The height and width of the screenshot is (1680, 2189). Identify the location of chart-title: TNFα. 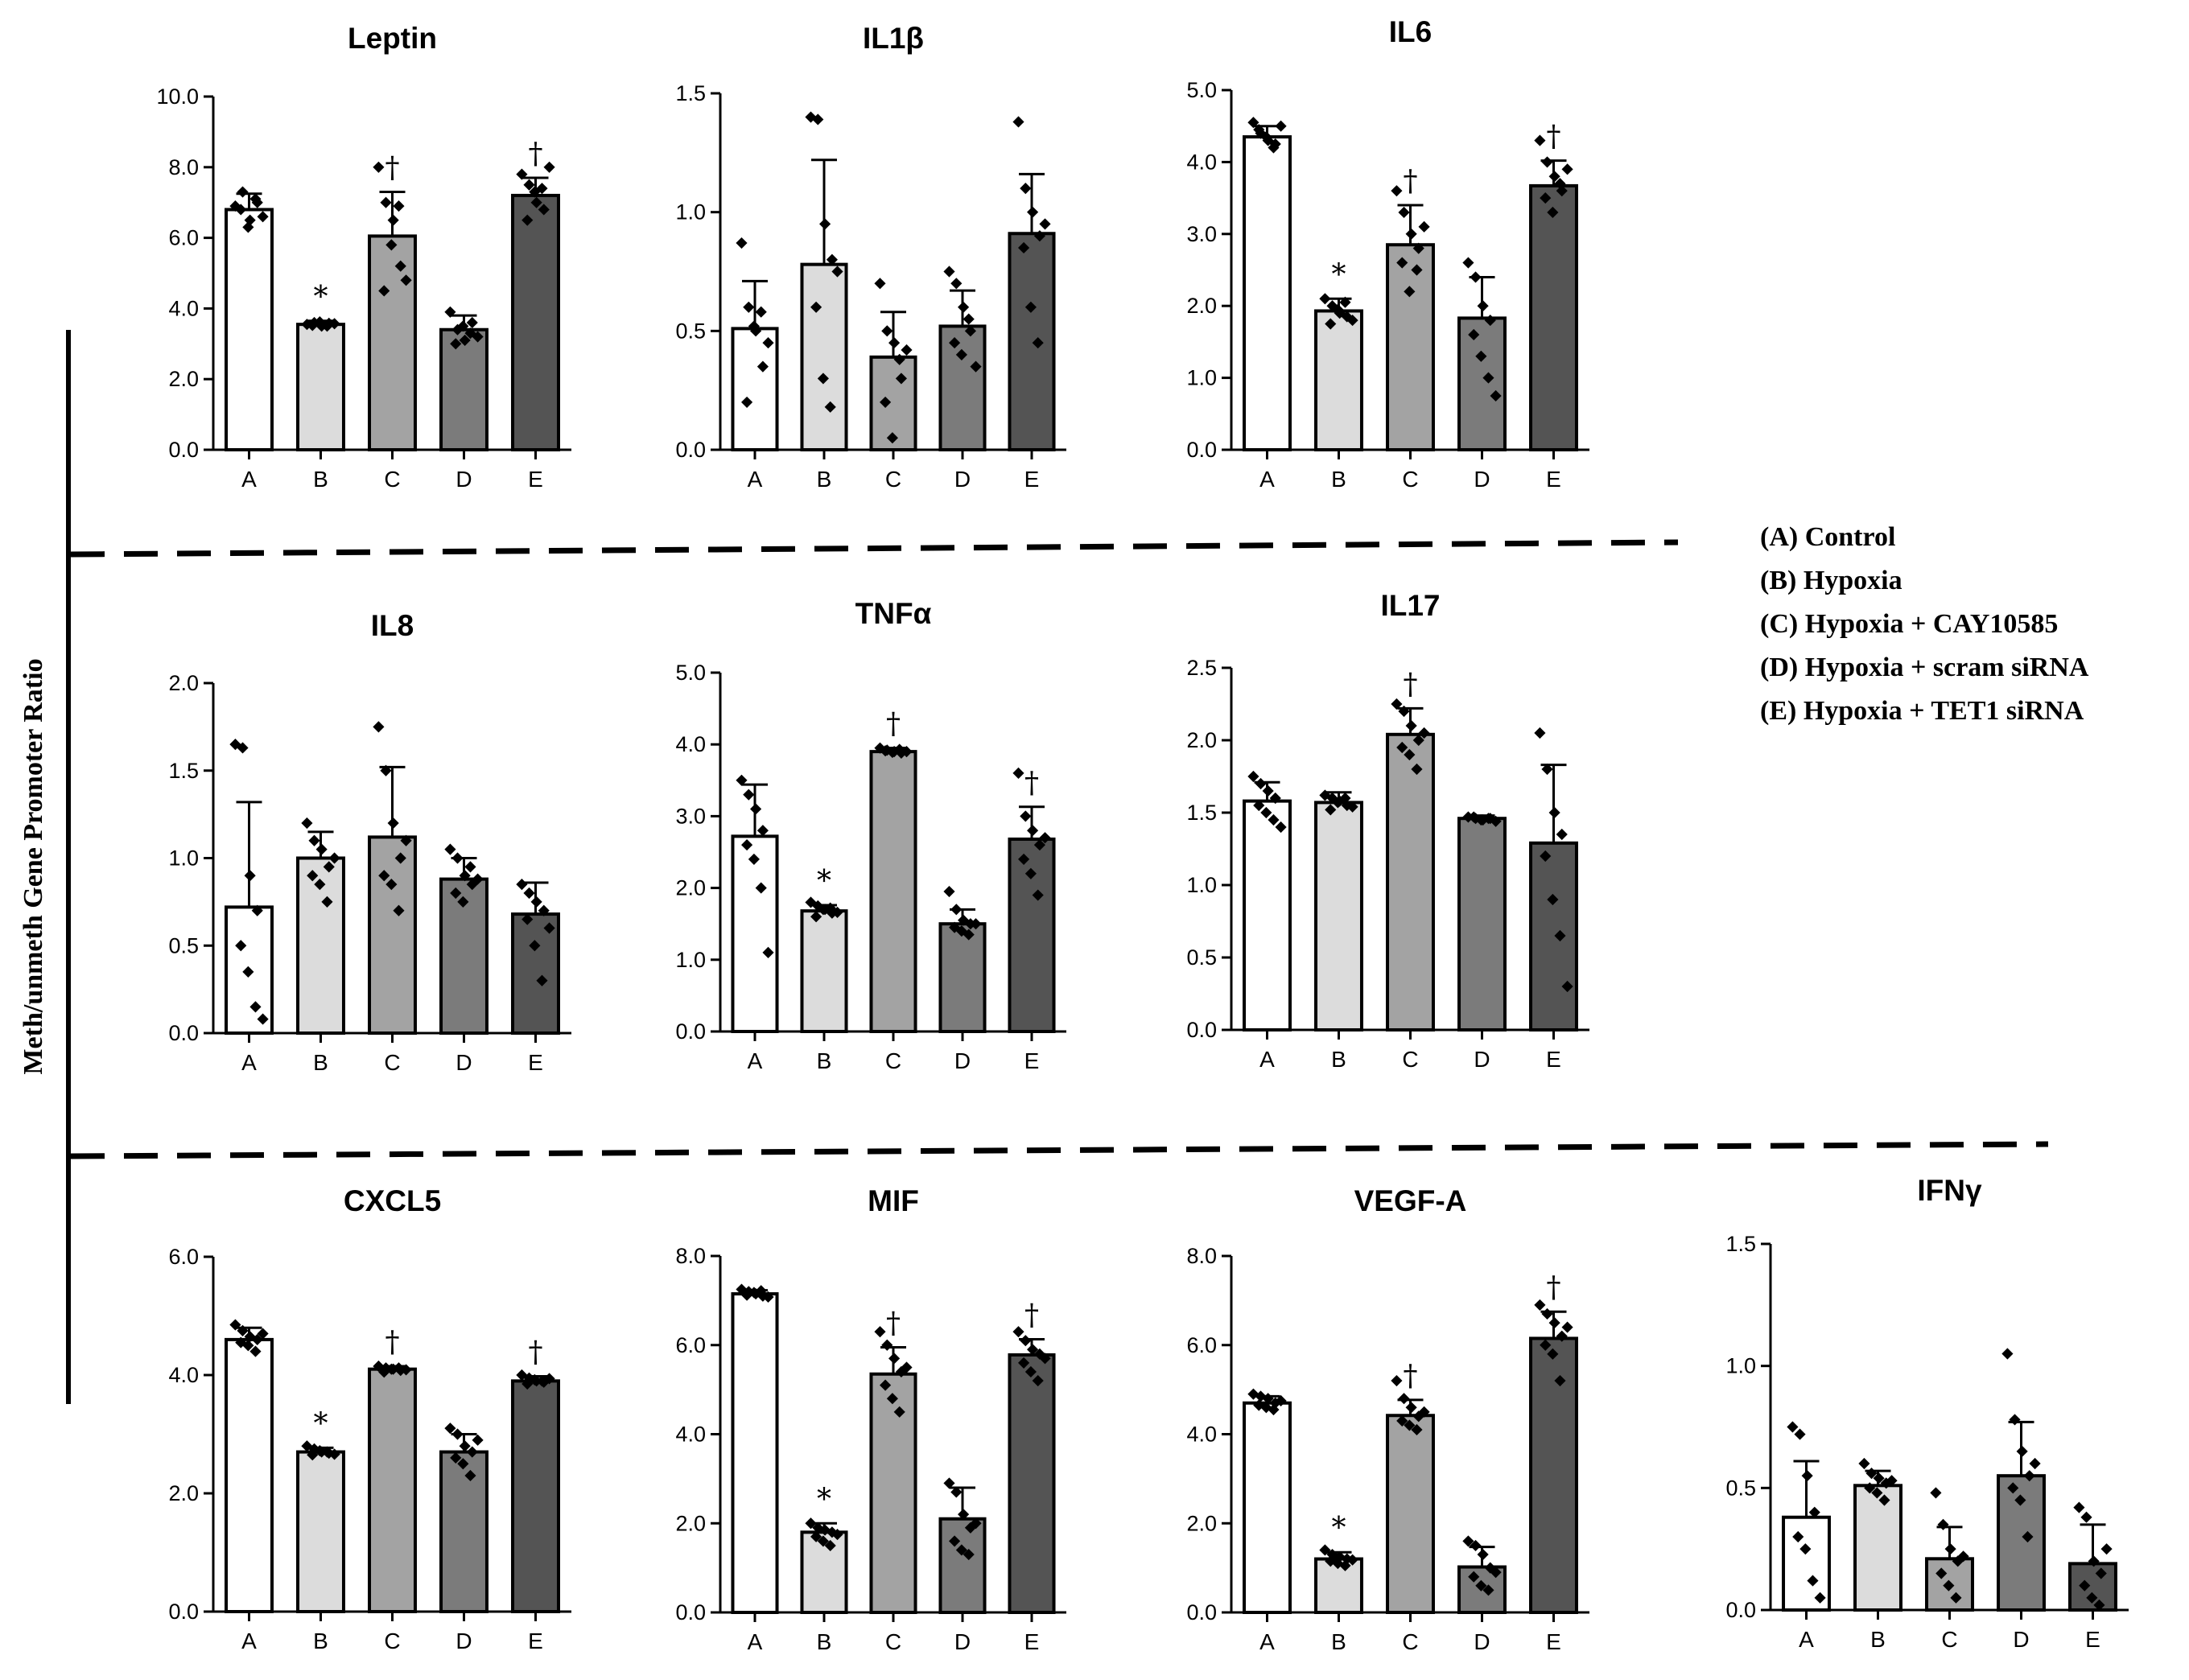
(893, 613).